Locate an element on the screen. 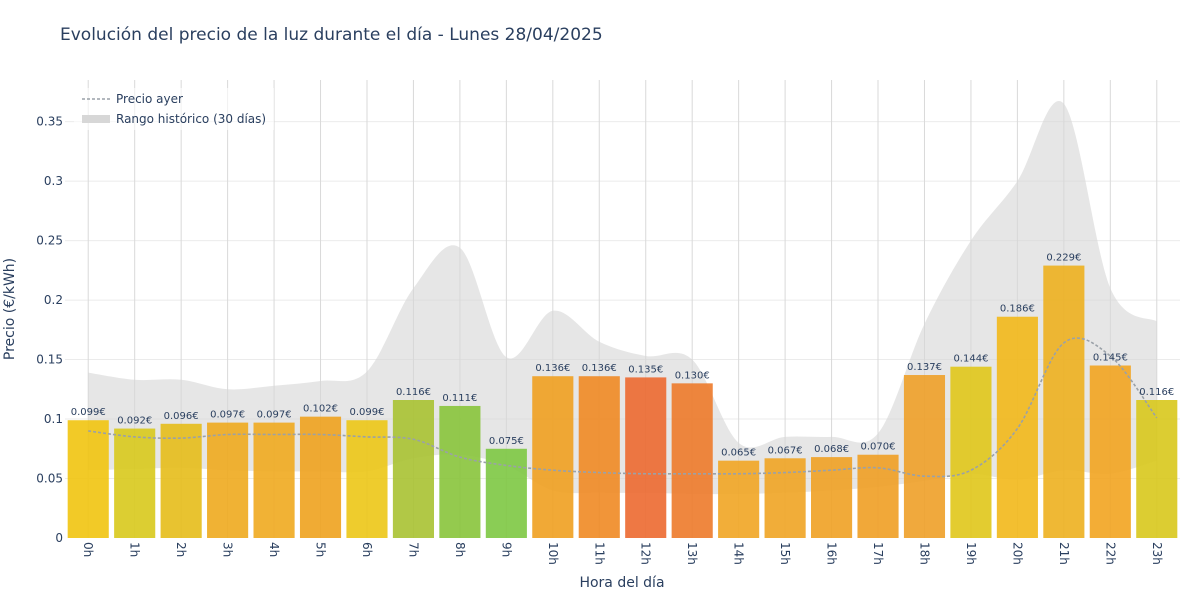  x-tick-label: 21h is located at coordinates (1064, 553).